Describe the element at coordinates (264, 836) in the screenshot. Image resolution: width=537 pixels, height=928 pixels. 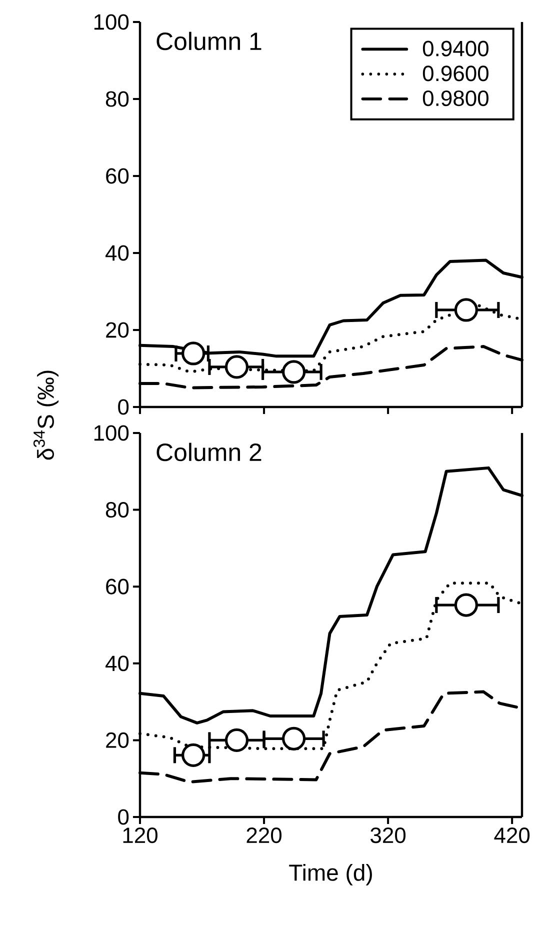
I see `x-tick-label: 220` at that location.